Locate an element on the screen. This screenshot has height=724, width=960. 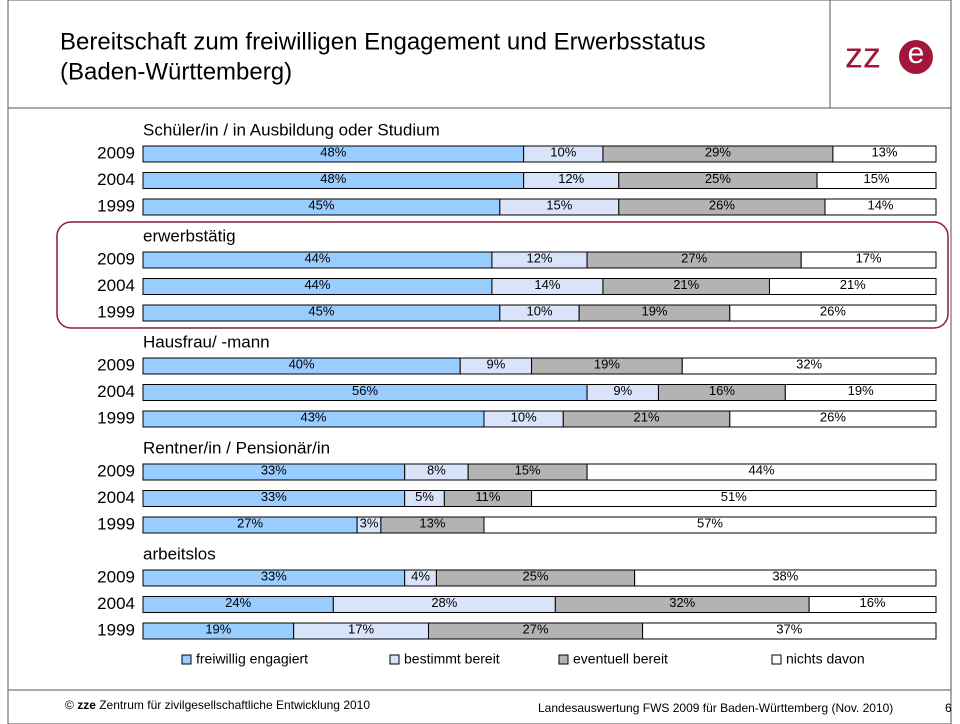
value-label: 28% is located at coordinates (444, 602).